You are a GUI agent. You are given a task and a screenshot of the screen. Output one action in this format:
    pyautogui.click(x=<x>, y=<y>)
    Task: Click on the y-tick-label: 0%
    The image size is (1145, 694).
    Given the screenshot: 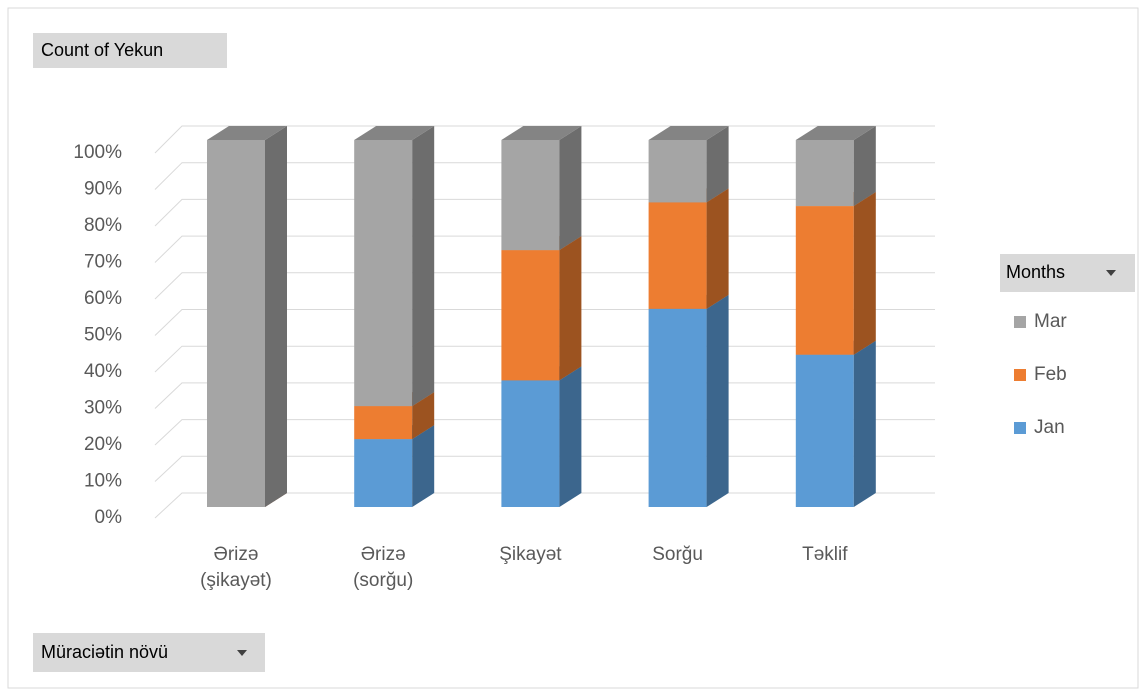 What is the action you would take?
    pyautogui.click(x=109, y=517)
    